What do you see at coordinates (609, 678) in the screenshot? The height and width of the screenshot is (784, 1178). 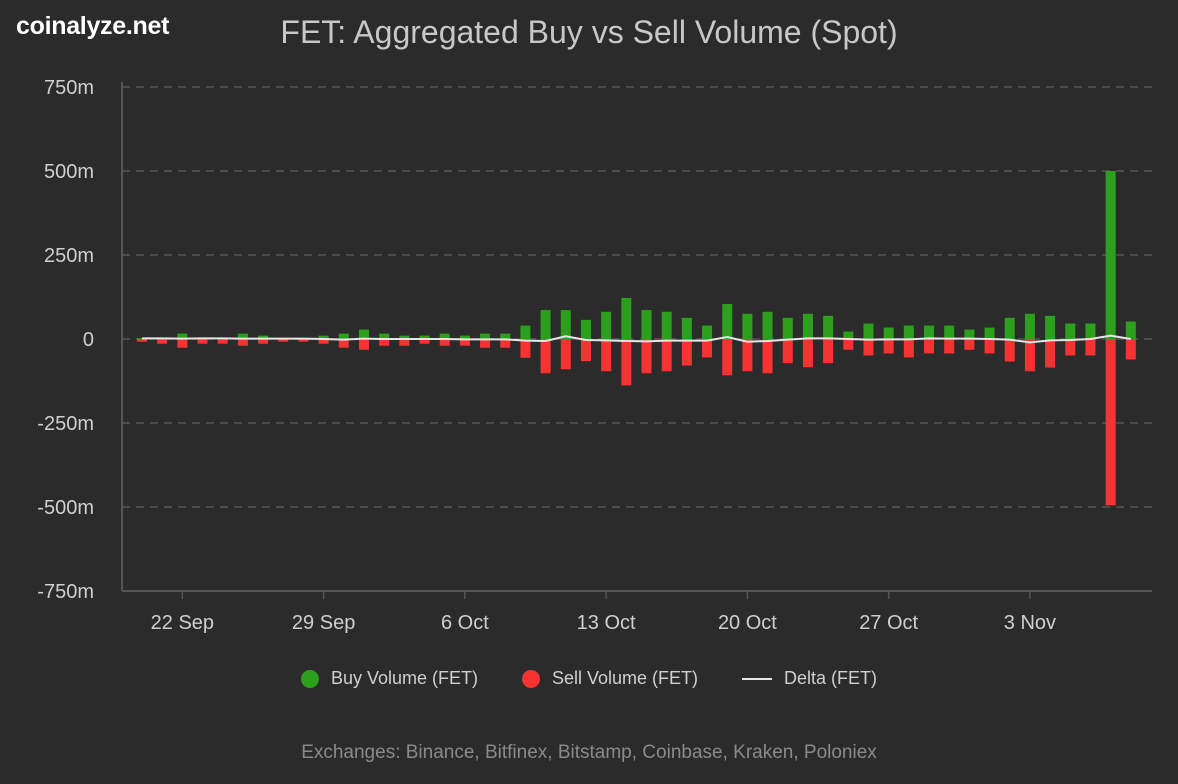 I see `legend-item-sell: Sell Volume (FET)` at bounding box center [609, 678].